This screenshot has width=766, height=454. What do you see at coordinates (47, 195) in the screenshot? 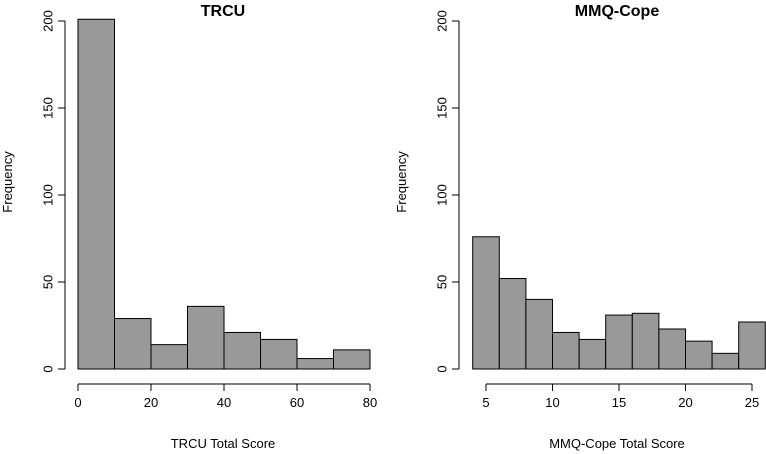
I see `trcu-y-tick-label: 100` at bounding box center [47, 195].